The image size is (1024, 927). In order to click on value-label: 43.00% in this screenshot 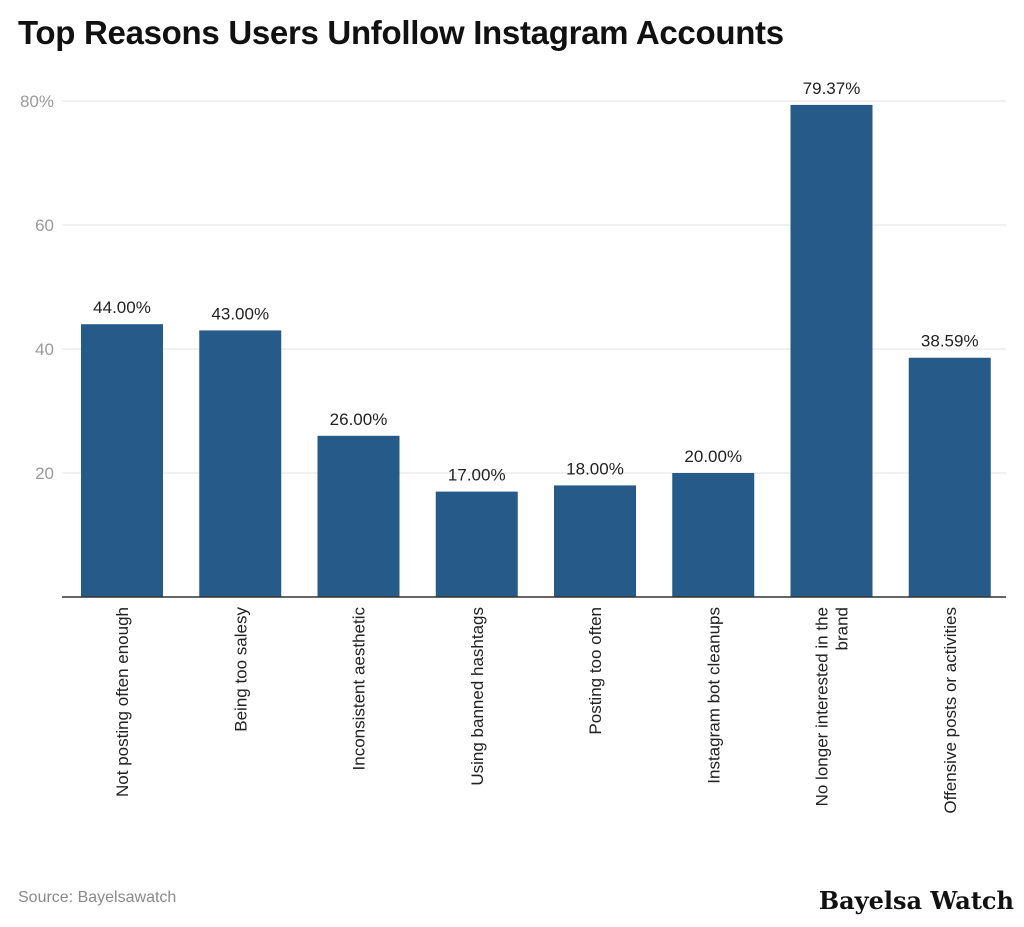, I will do `click(240, 313)`.